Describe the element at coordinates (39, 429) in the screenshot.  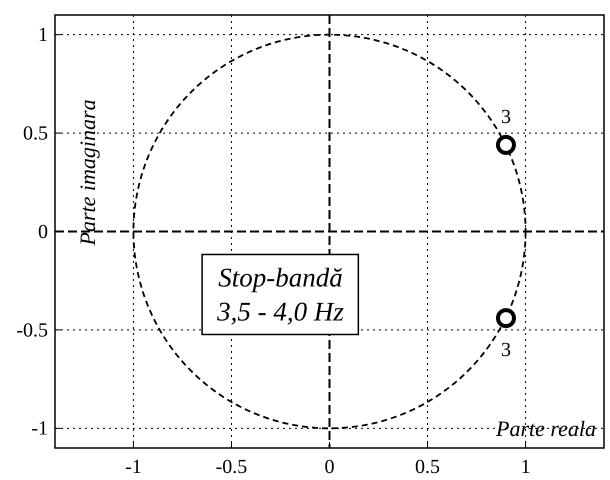
I see `y-tick-label: -1` at that location.